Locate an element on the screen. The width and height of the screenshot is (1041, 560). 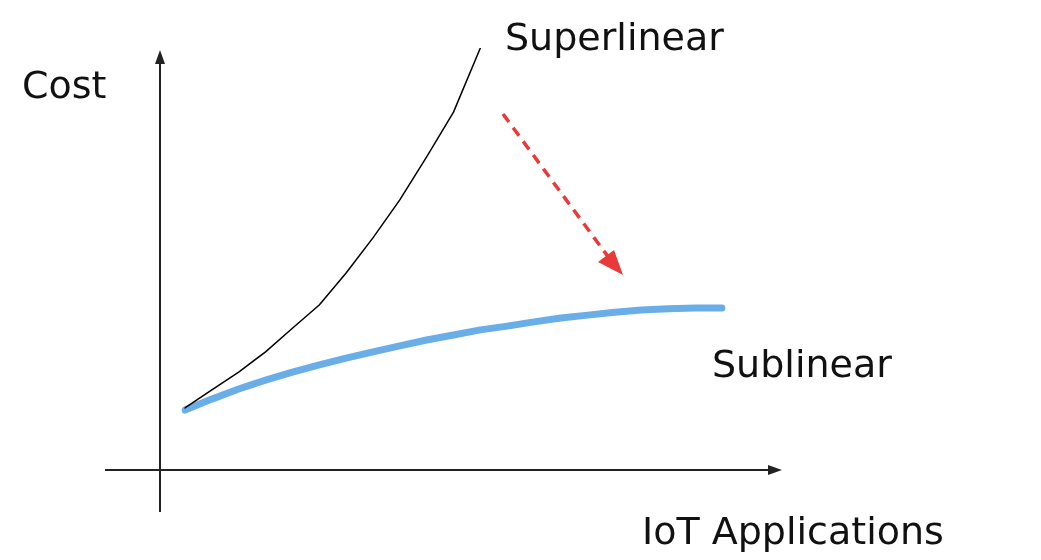
y-axis-title: Cost is located at coordinates (64, 85).